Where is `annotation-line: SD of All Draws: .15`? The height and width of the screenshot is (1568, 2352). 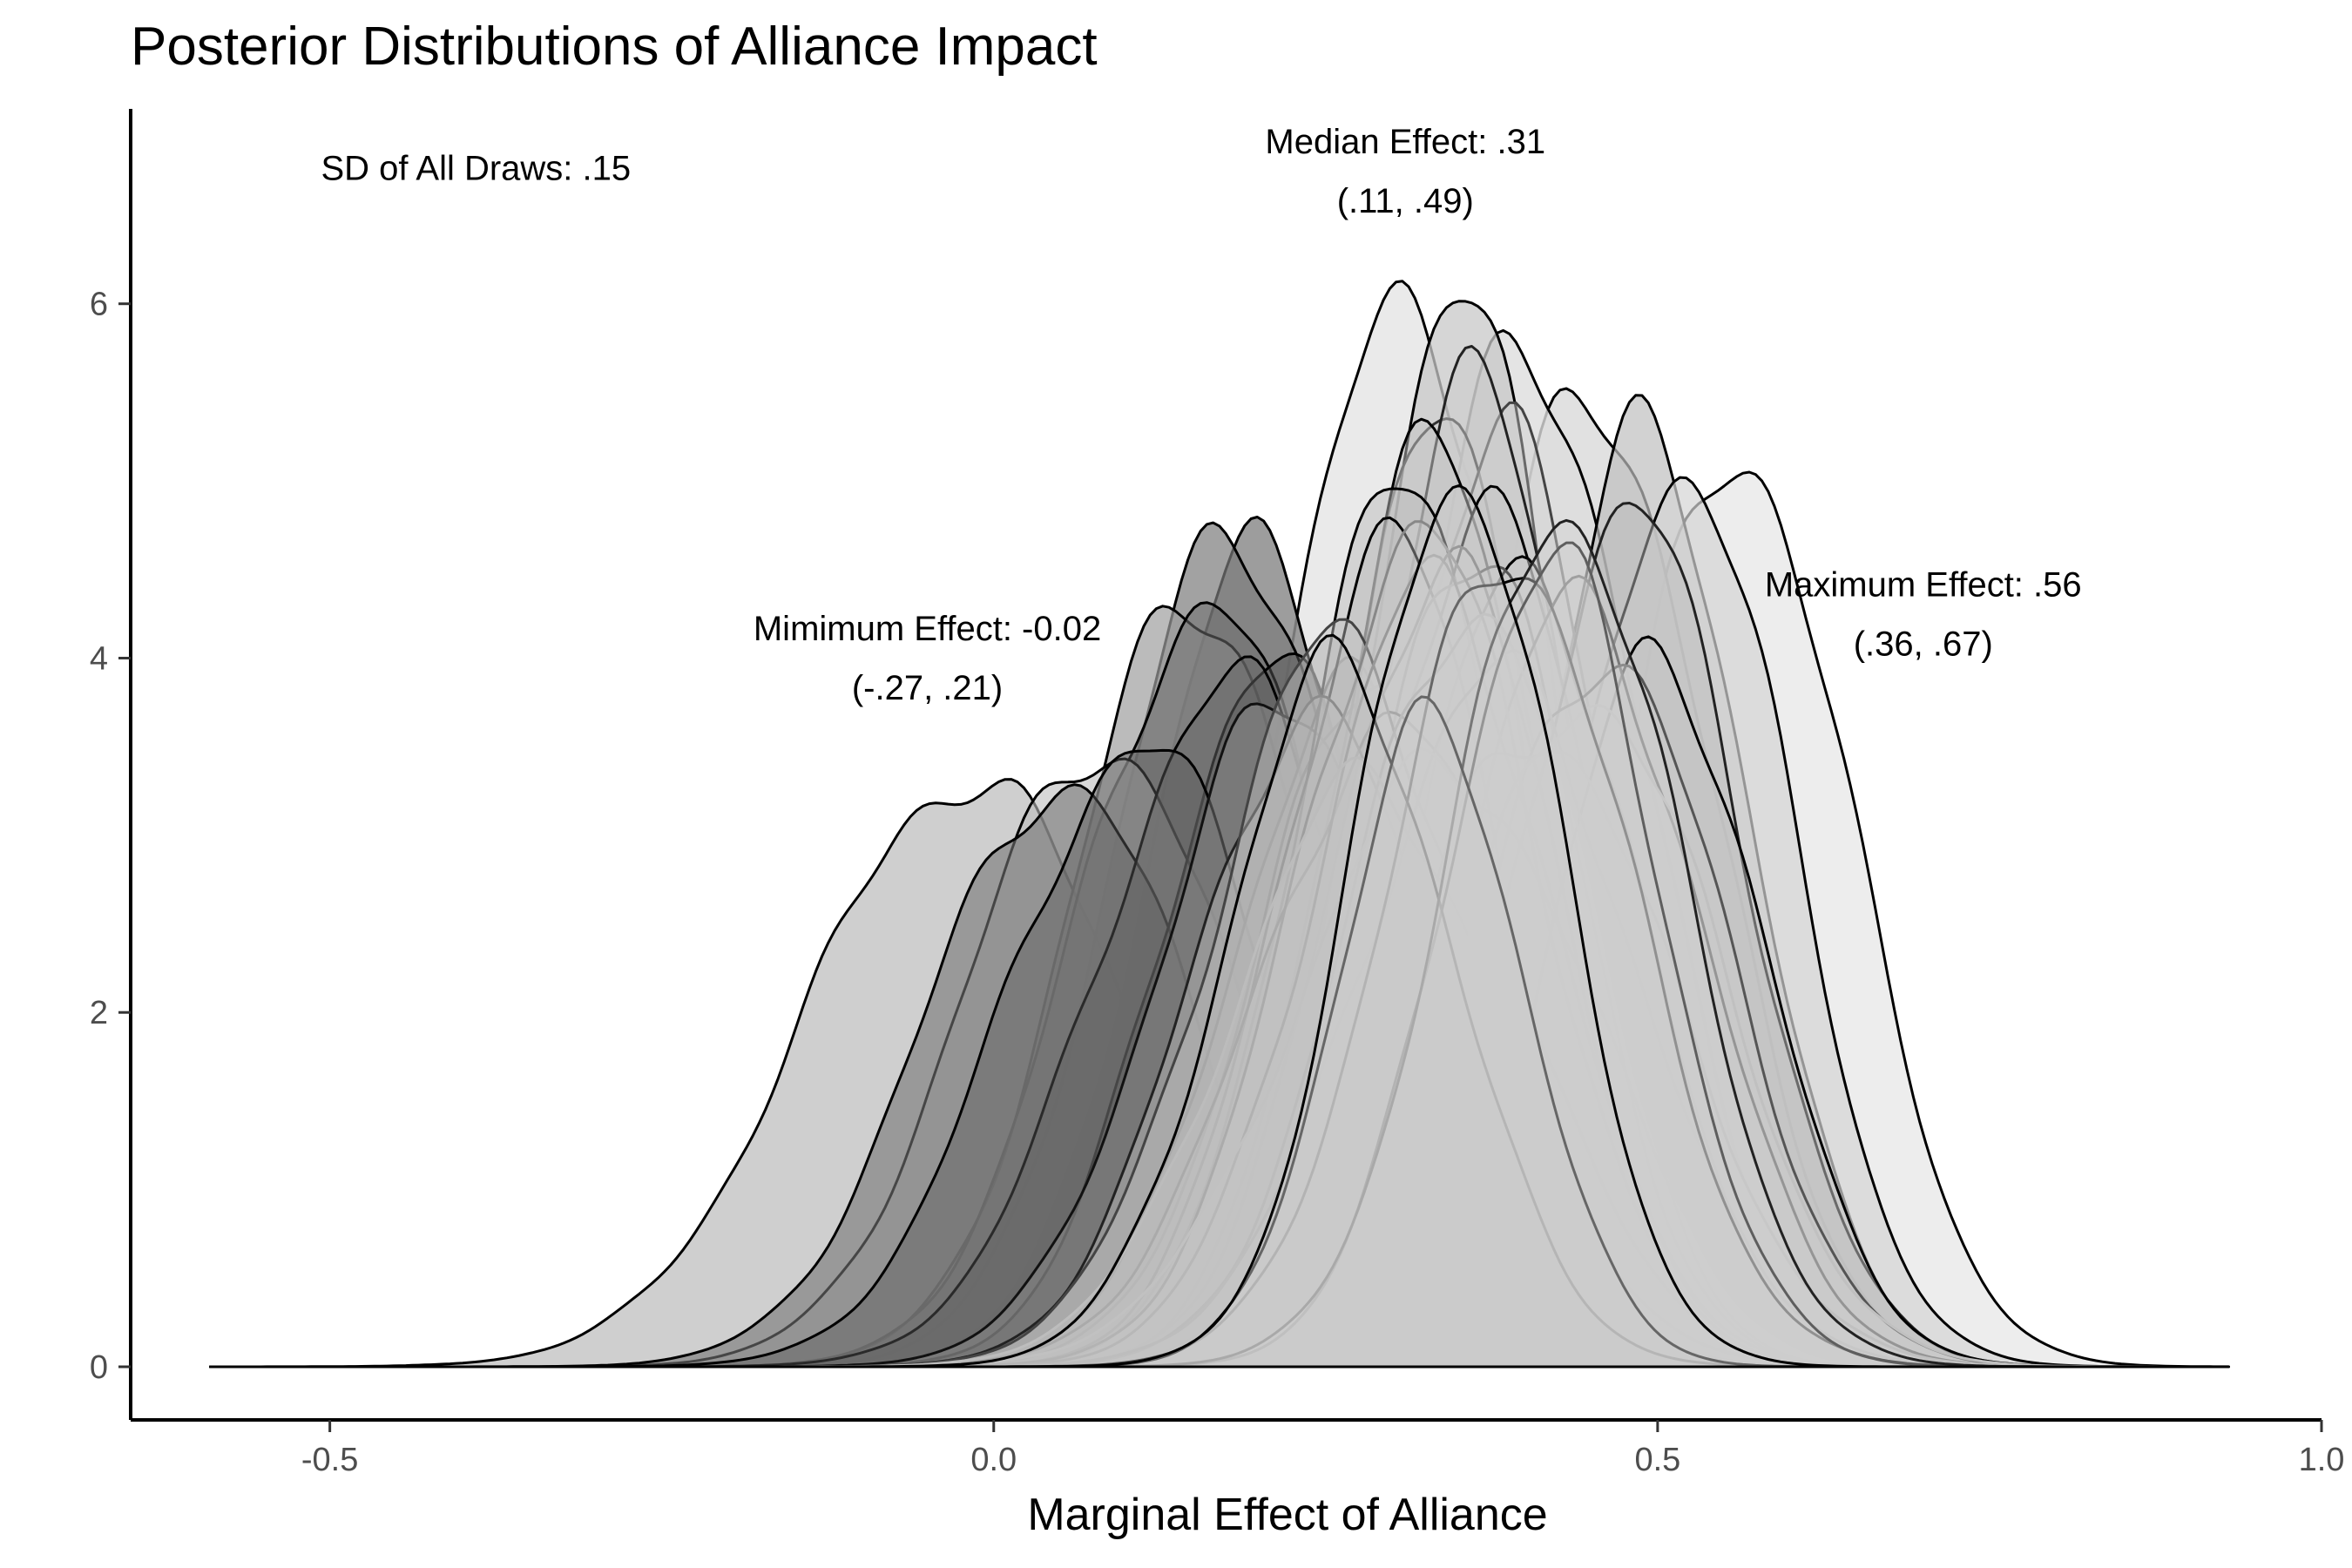
annotation-line: SD of All Draws: .15 is located at coordinates (476, 168).